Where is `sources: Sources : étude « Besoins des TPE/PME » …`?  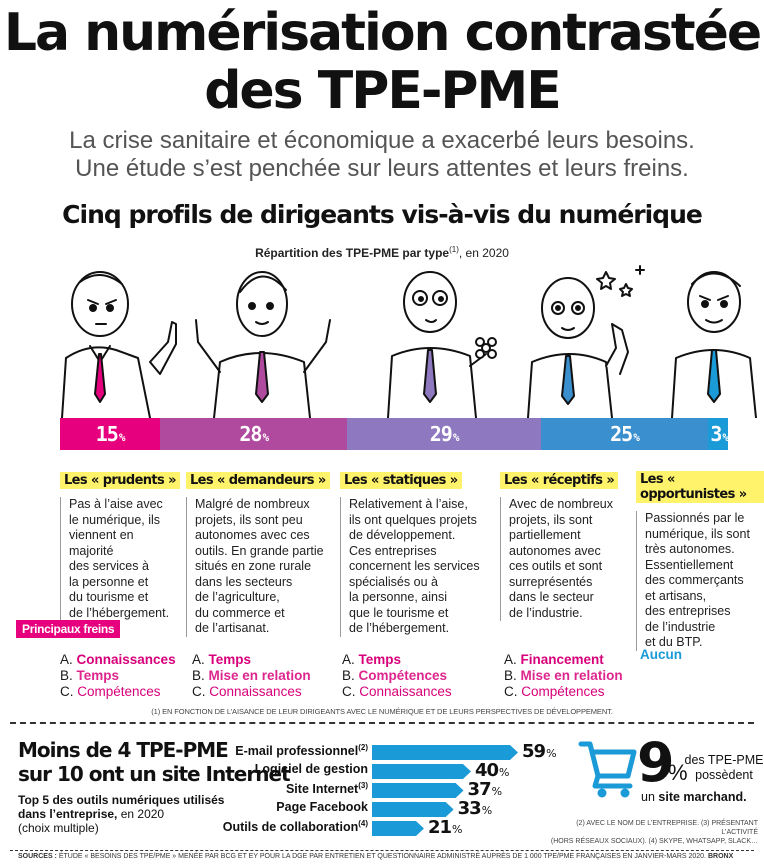
sources: Sources : étude « Besoins des TPE/PME » … is located at coordinates (375, 856).